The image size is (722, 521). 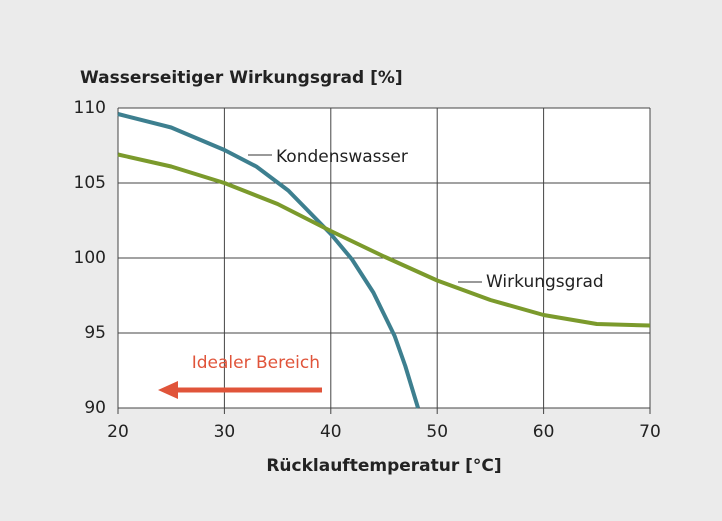 I want to click on series-label: Wirkungsgrad, so click(x=545, y=282).